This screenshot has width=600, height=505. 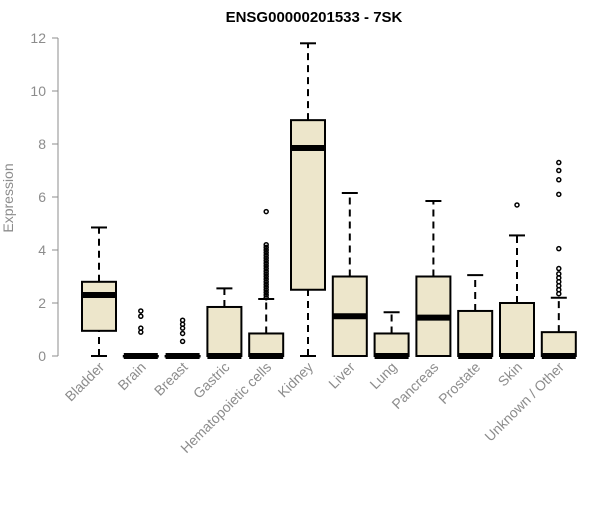 I want to click on box-hematopoietic-cells, so click(x=266, y=283).